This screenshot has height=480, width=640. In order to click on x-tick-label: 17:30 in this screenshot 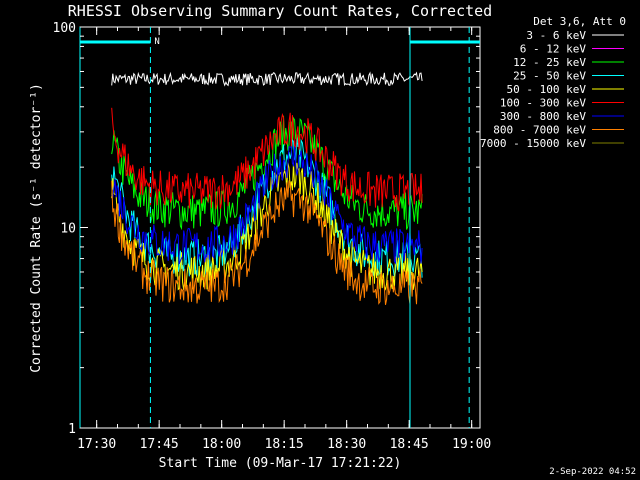, I will do `click(96, 444)`.